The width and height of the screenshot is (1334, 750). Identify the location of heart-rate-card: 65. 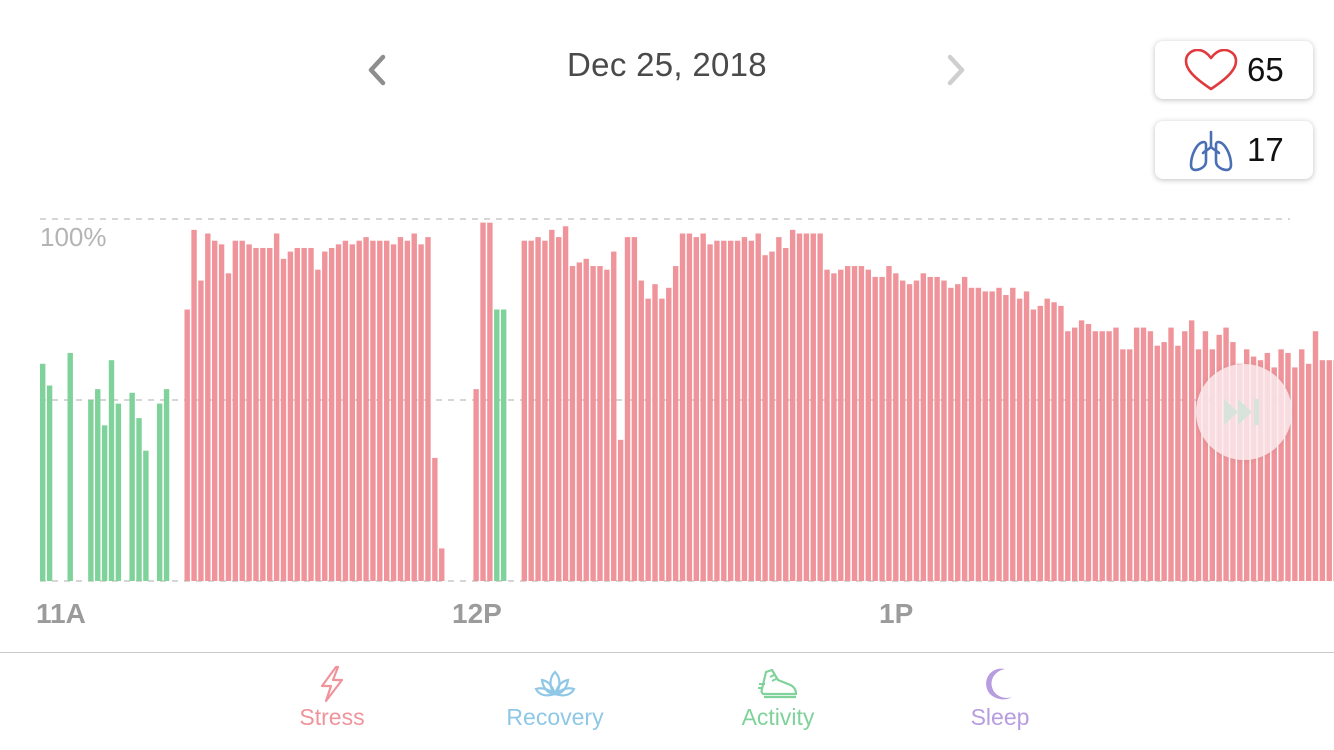
(1234, 70).